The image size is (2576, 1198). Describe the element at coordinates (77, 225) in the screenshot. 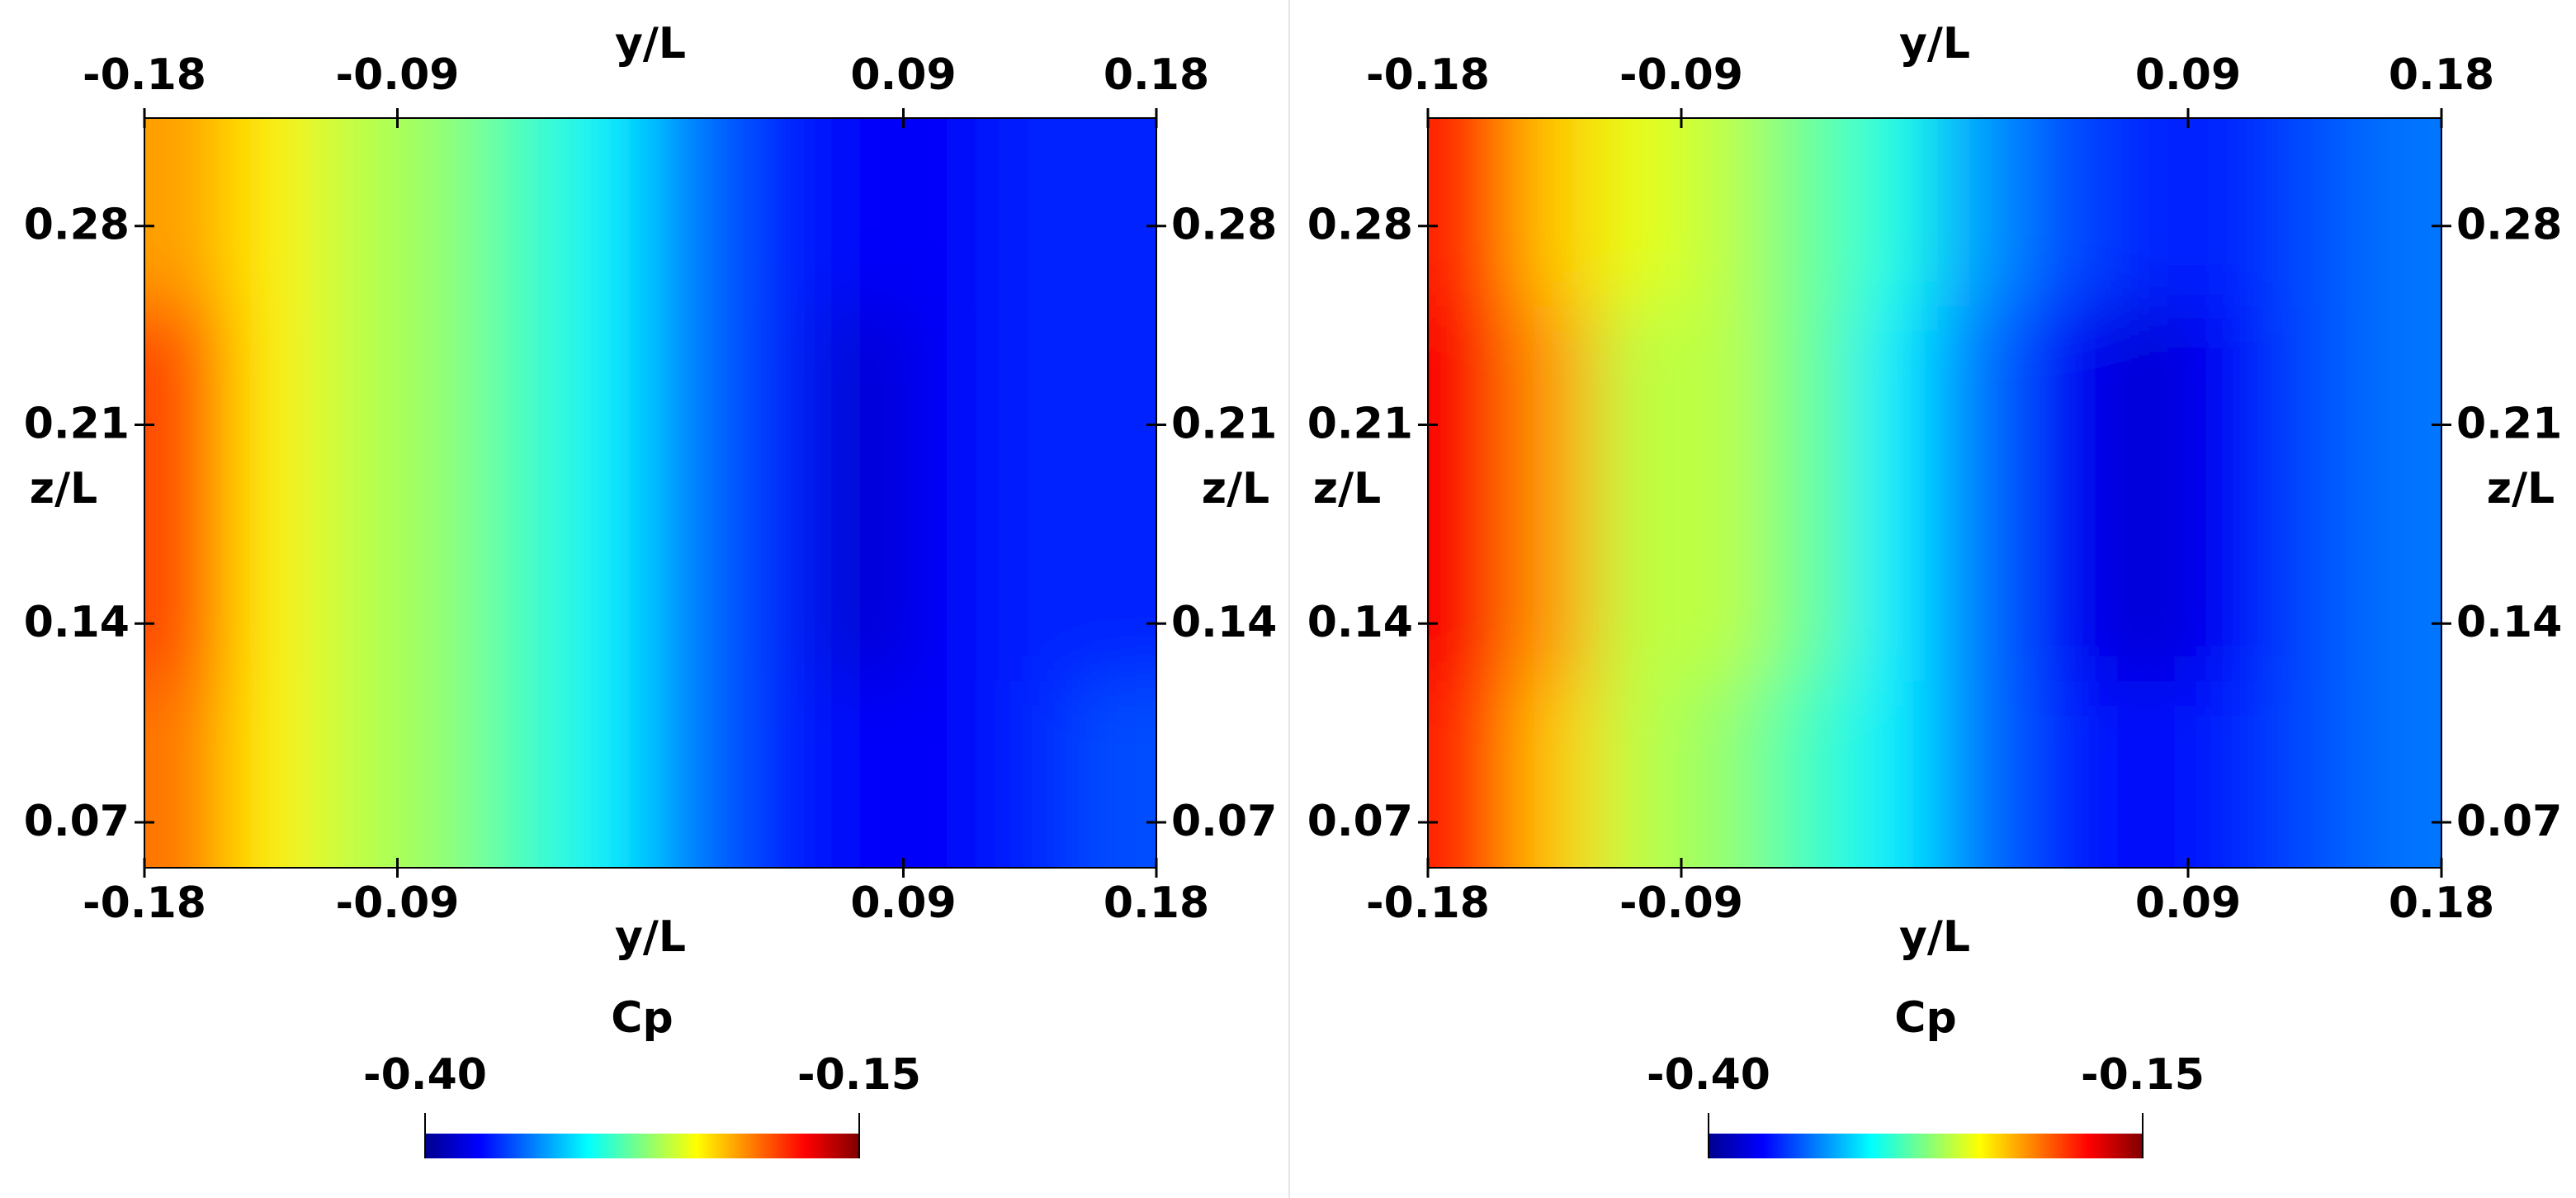

I see `y-tick-label: 0.28` at that location.